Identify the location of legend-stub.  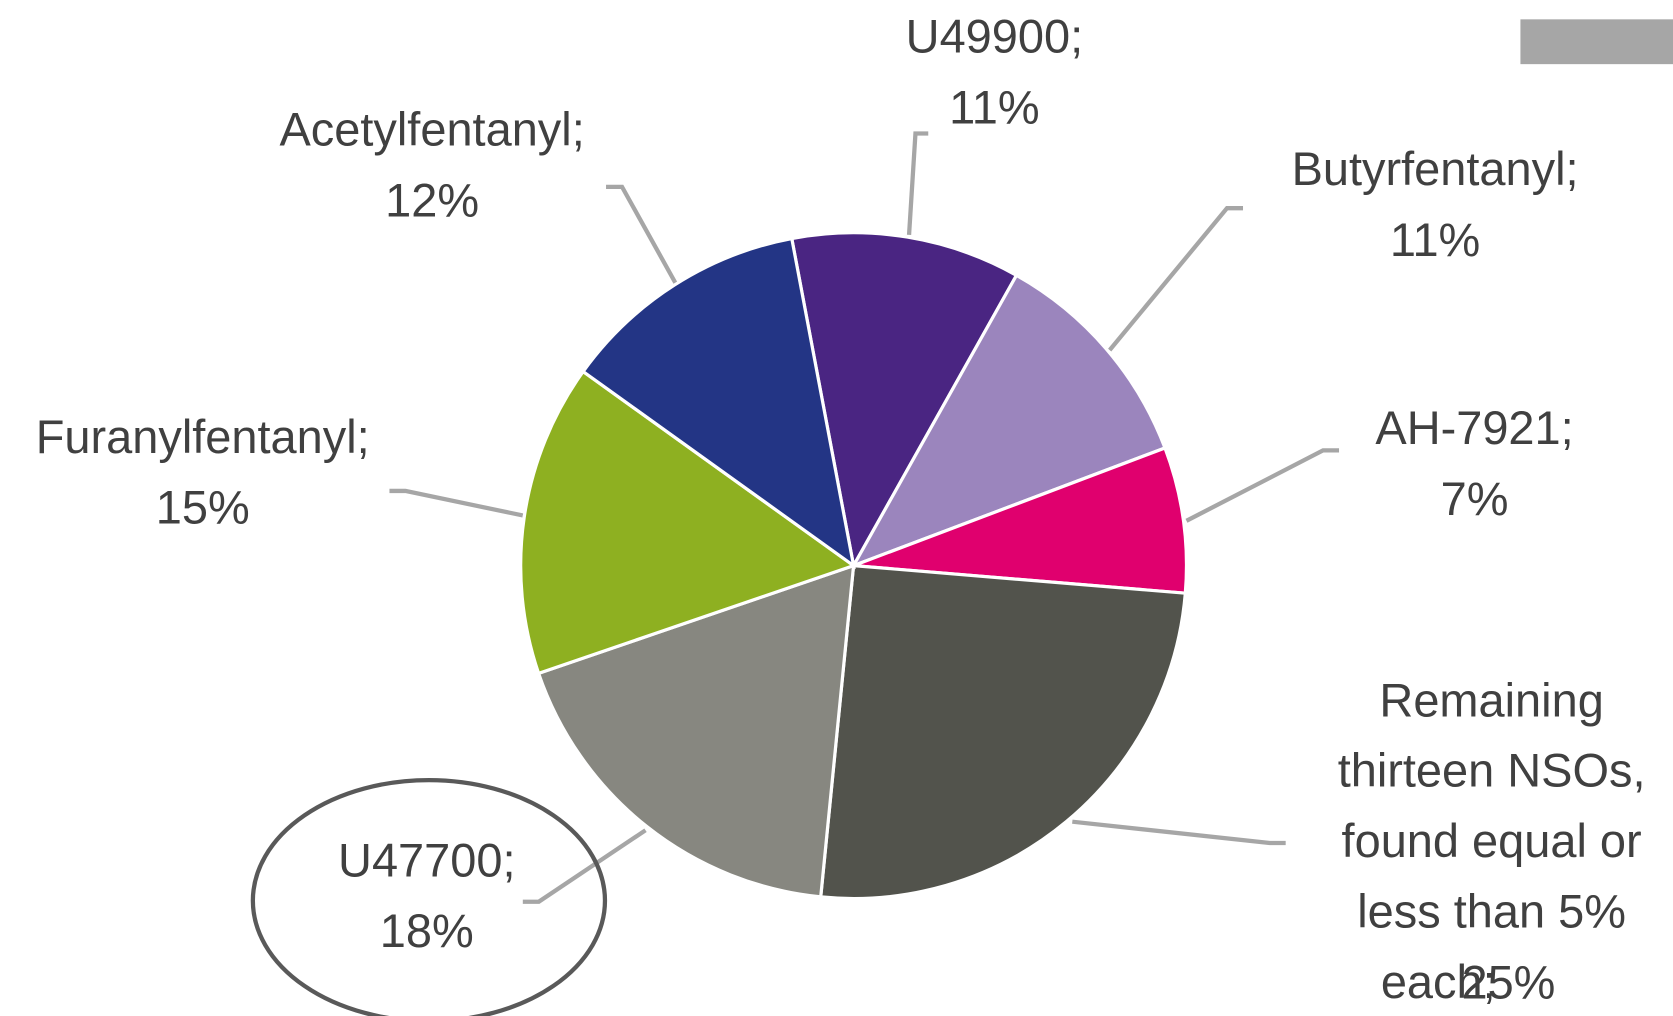
(1596, 42).